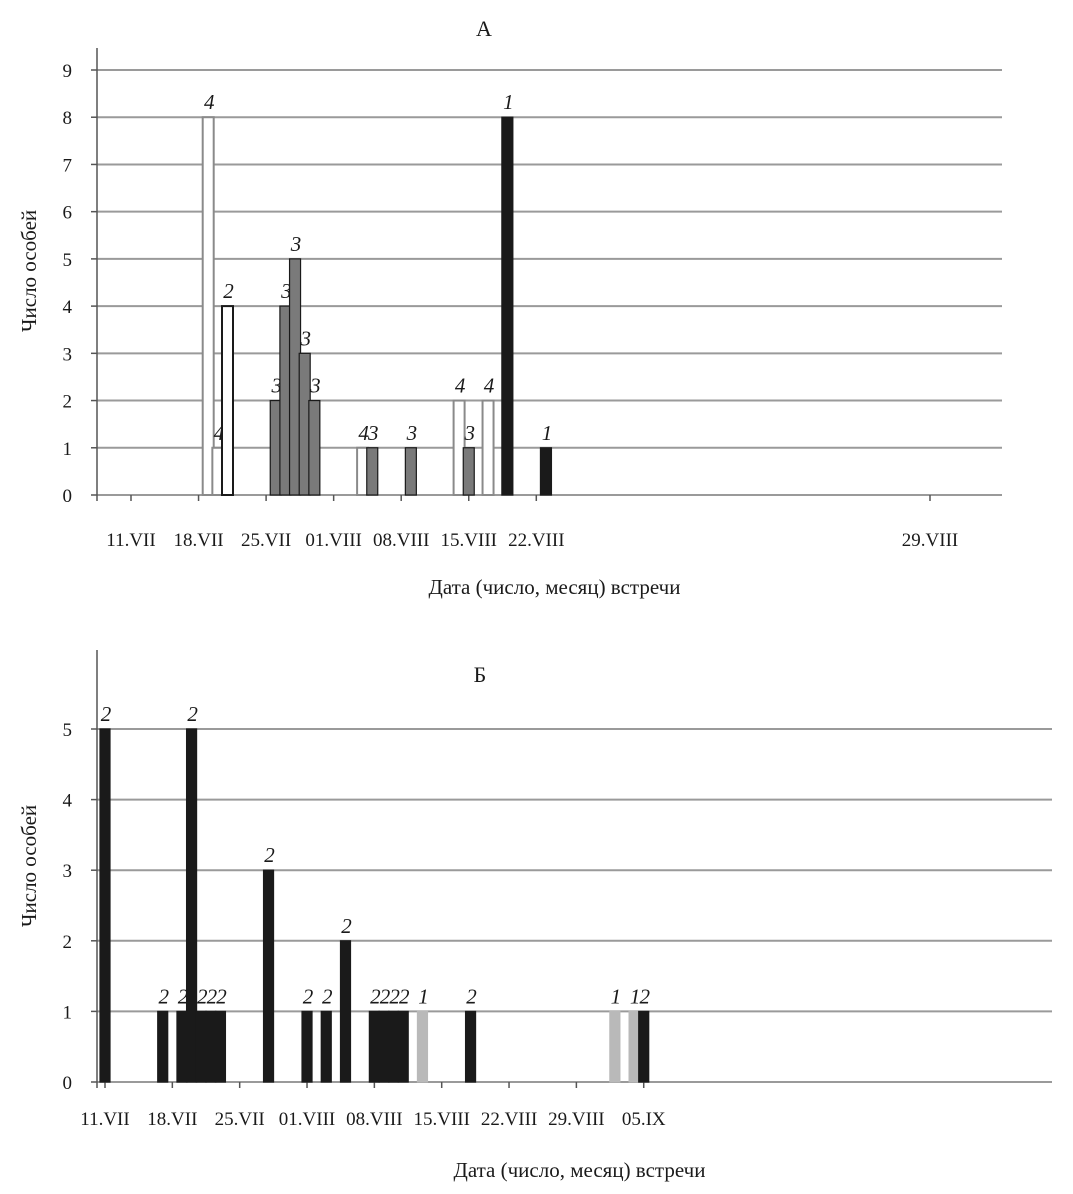 The image size is (1073, 1194). Describe the element at coordinates (484, 28) in the screenshot. I see `chart-title: А` at that location.